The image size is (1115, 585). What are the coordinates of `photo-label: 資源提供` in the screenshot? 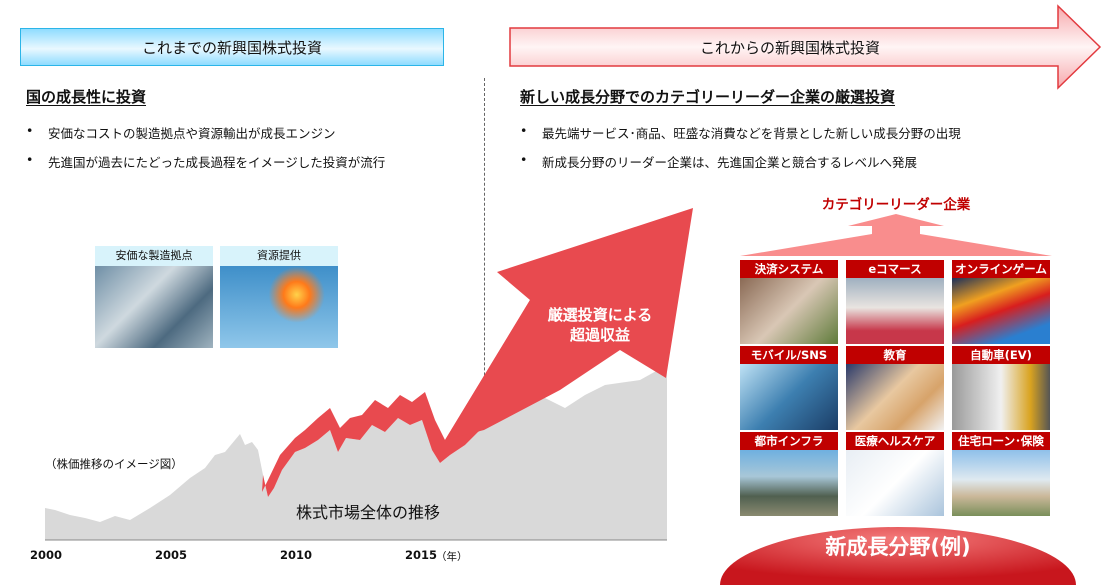 It's located at (279, 256).